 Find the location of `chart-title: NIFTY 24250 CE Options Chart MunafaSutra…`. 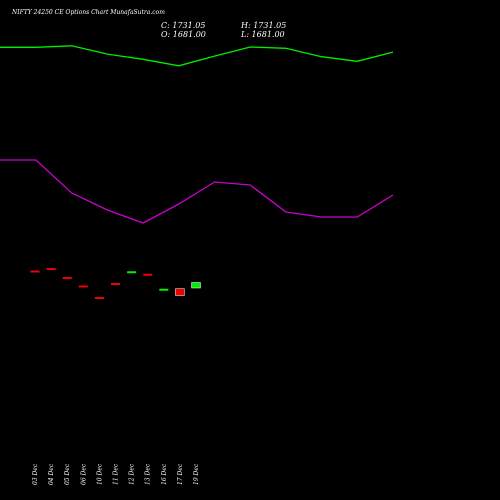

chart-title: NIFTY 24250 CE Options Chart MunafaSutra… is located at coordinates (88, 12).